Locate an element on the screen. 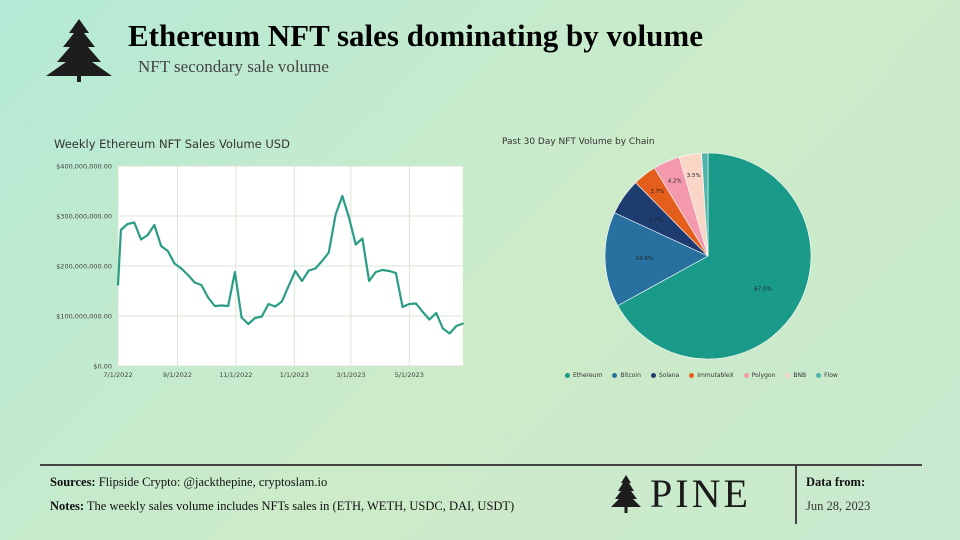  pie-slice-label: 5.7% is located at coordinates (656, 220).